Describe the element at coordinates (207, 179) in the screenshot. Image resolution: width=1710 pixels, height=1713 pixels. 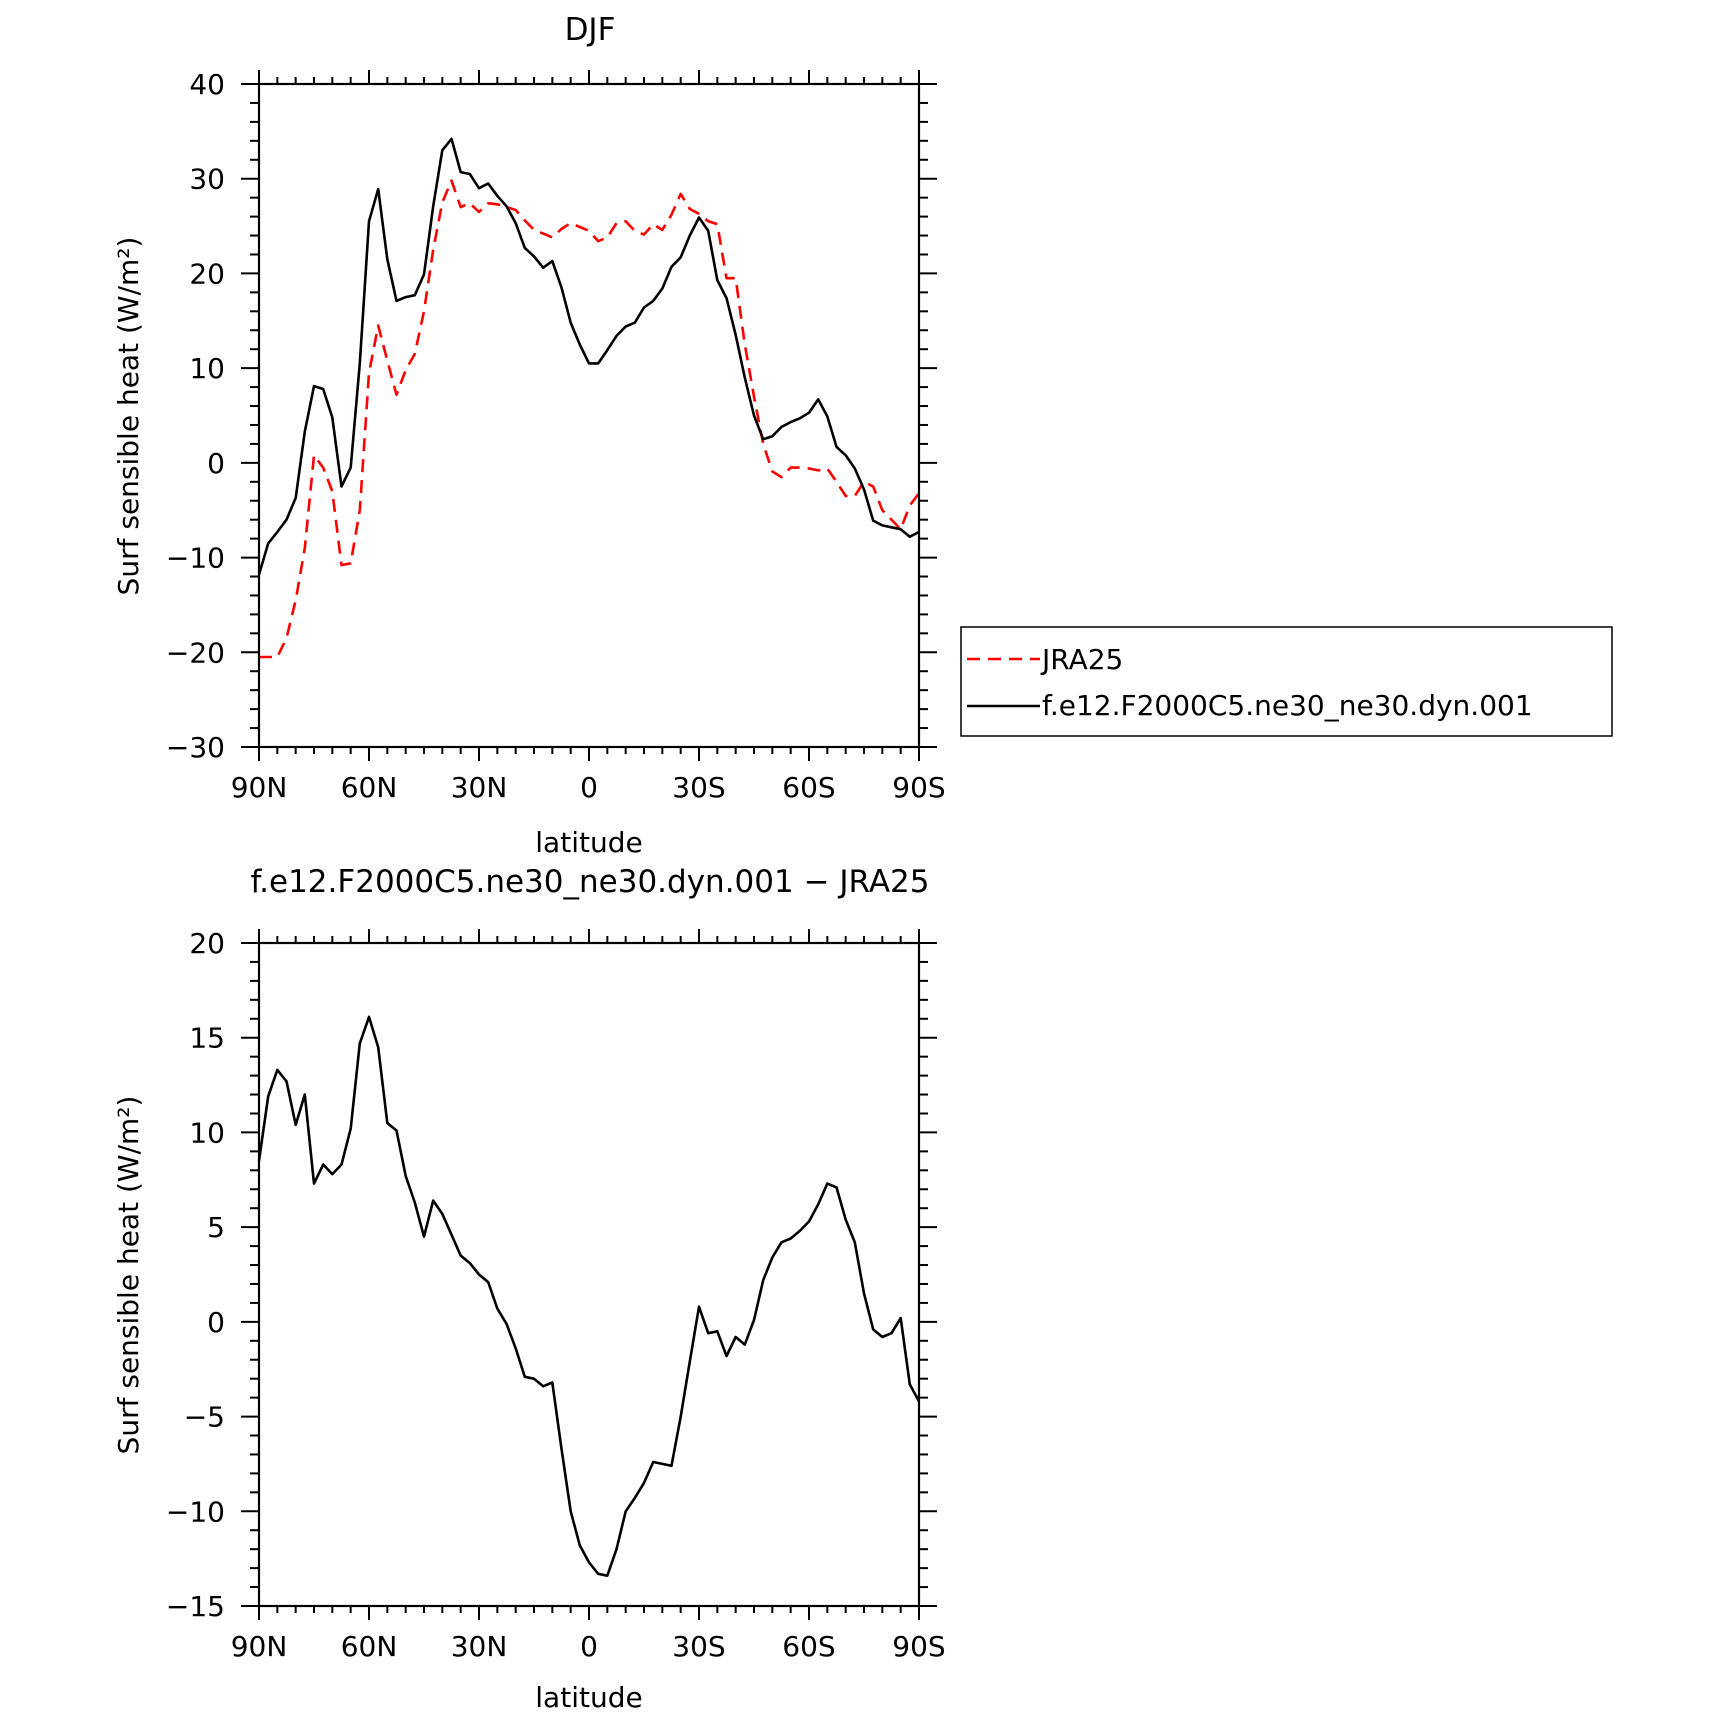
I see `top-y-tick-label: 30` at that location.